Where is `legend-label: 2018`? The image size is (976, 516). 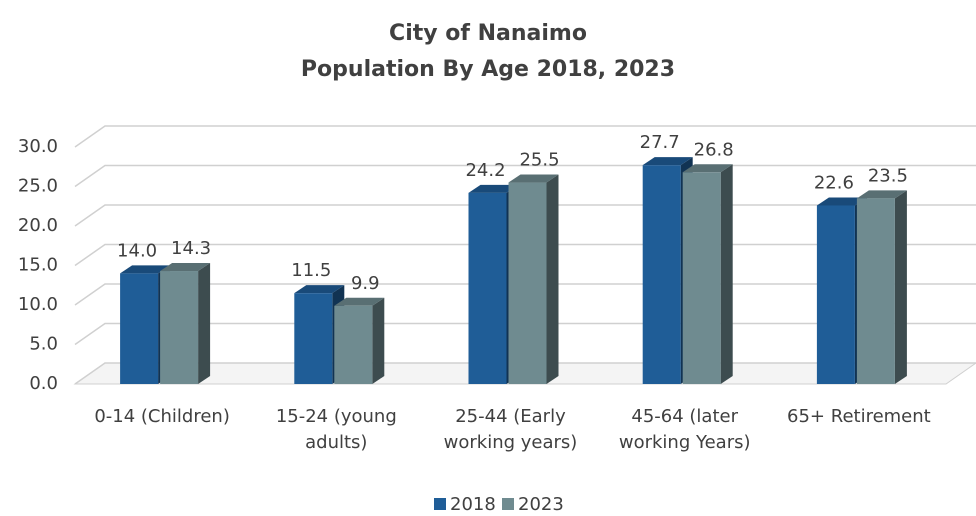 legend-label: 2018 is located at coordinates (473, 504).